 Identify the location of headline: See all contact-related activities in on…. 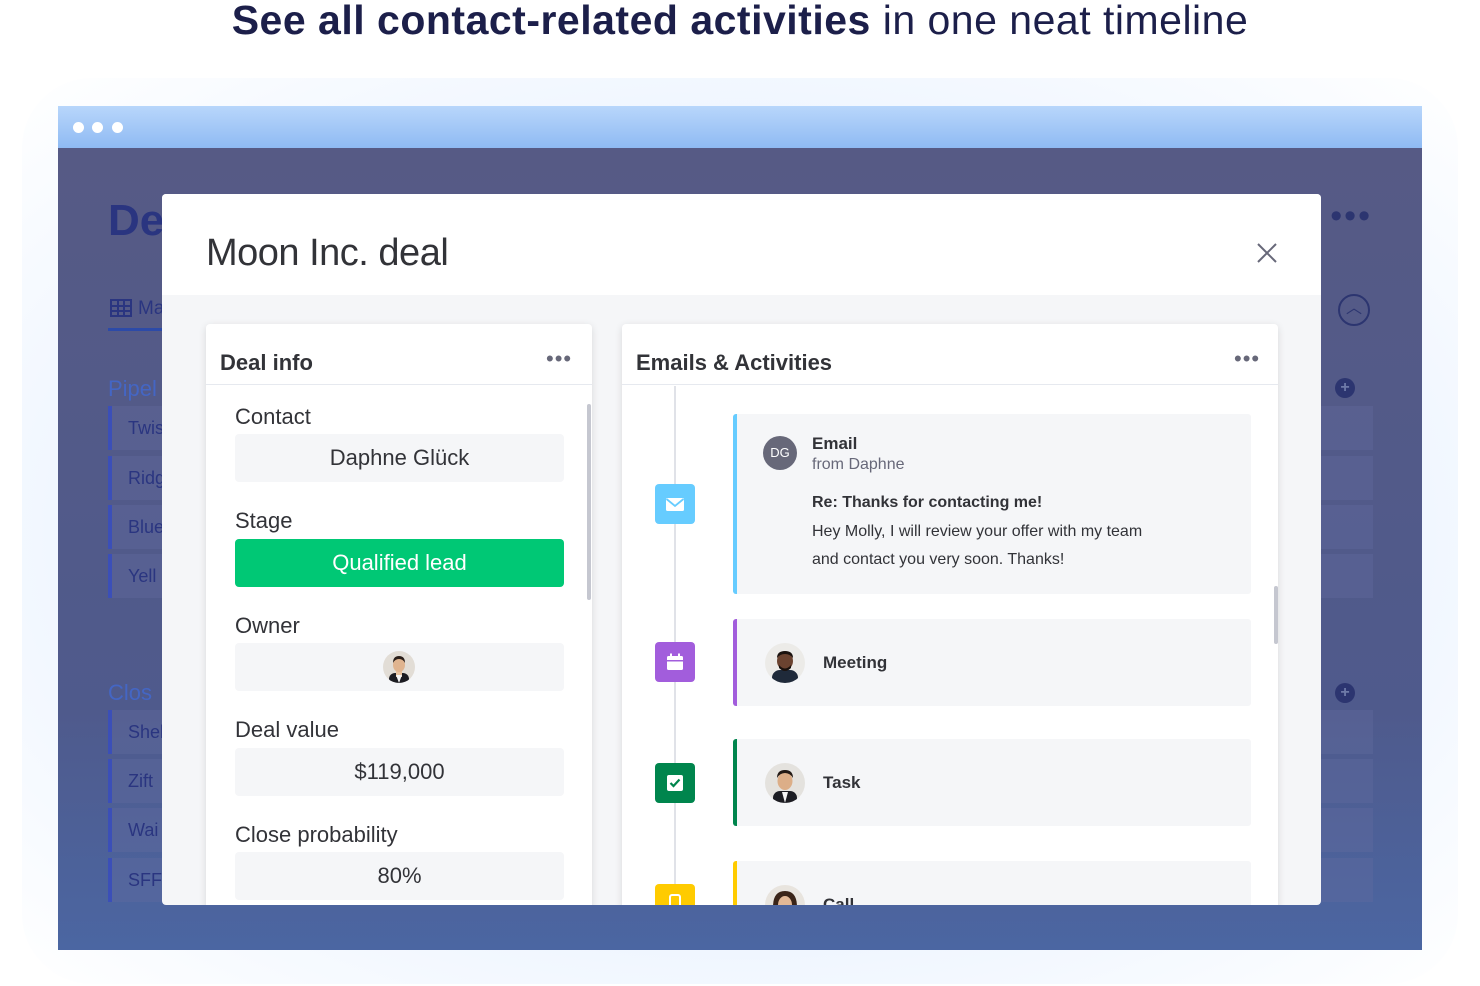
(740, 21).